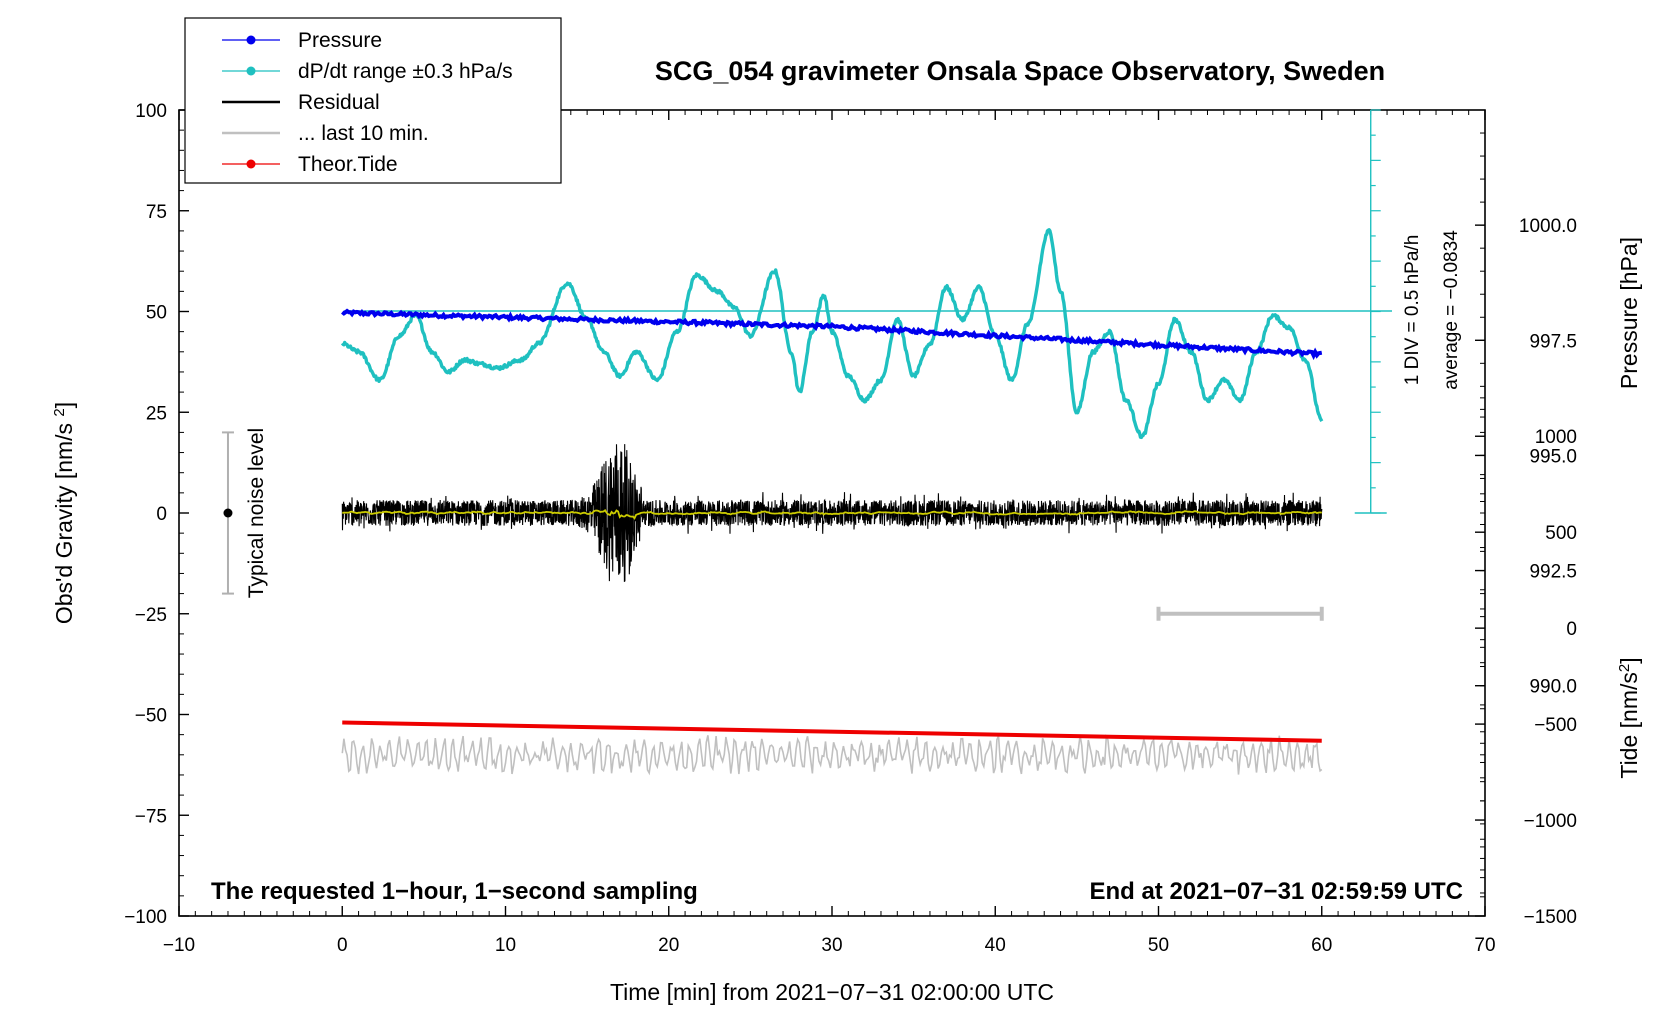 The height and width of the screenshot is (1020, 1676). I want to click on x-tick-label: 0, so click(342, 945).